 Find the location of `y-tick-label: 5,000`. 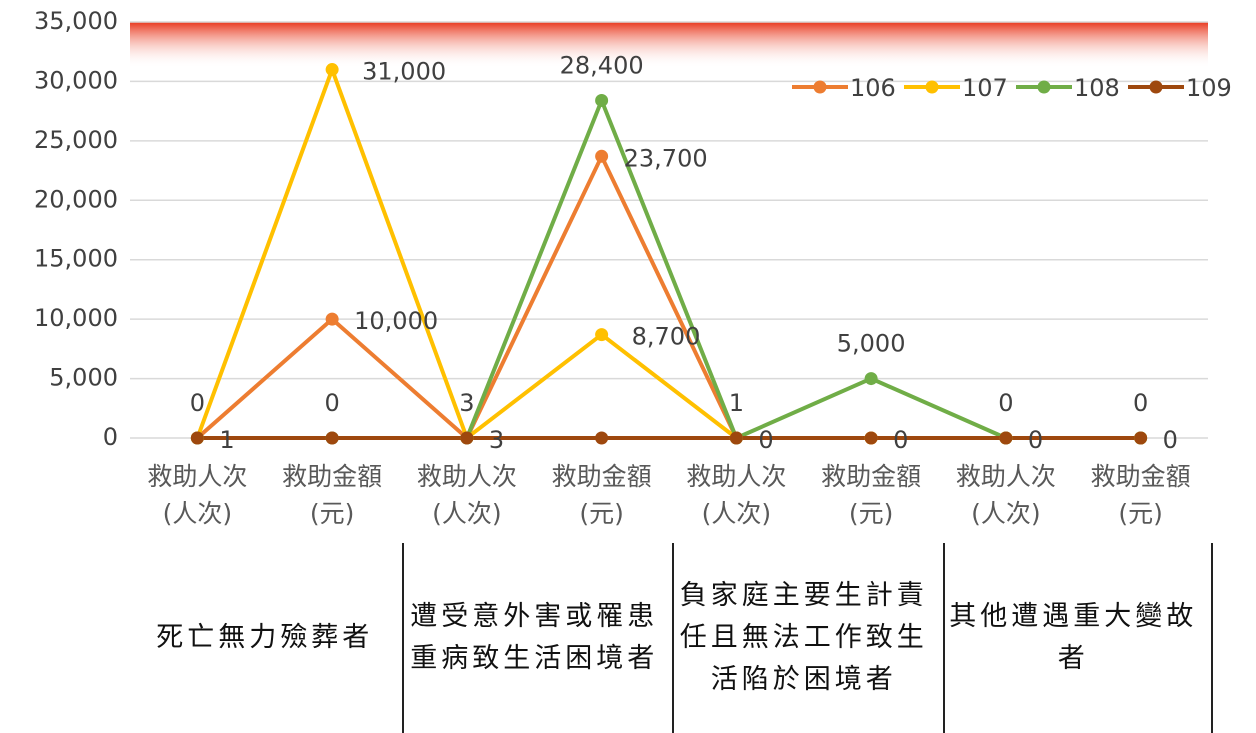

y-tick-label: 5,000 is located at coordinates (83, 378).